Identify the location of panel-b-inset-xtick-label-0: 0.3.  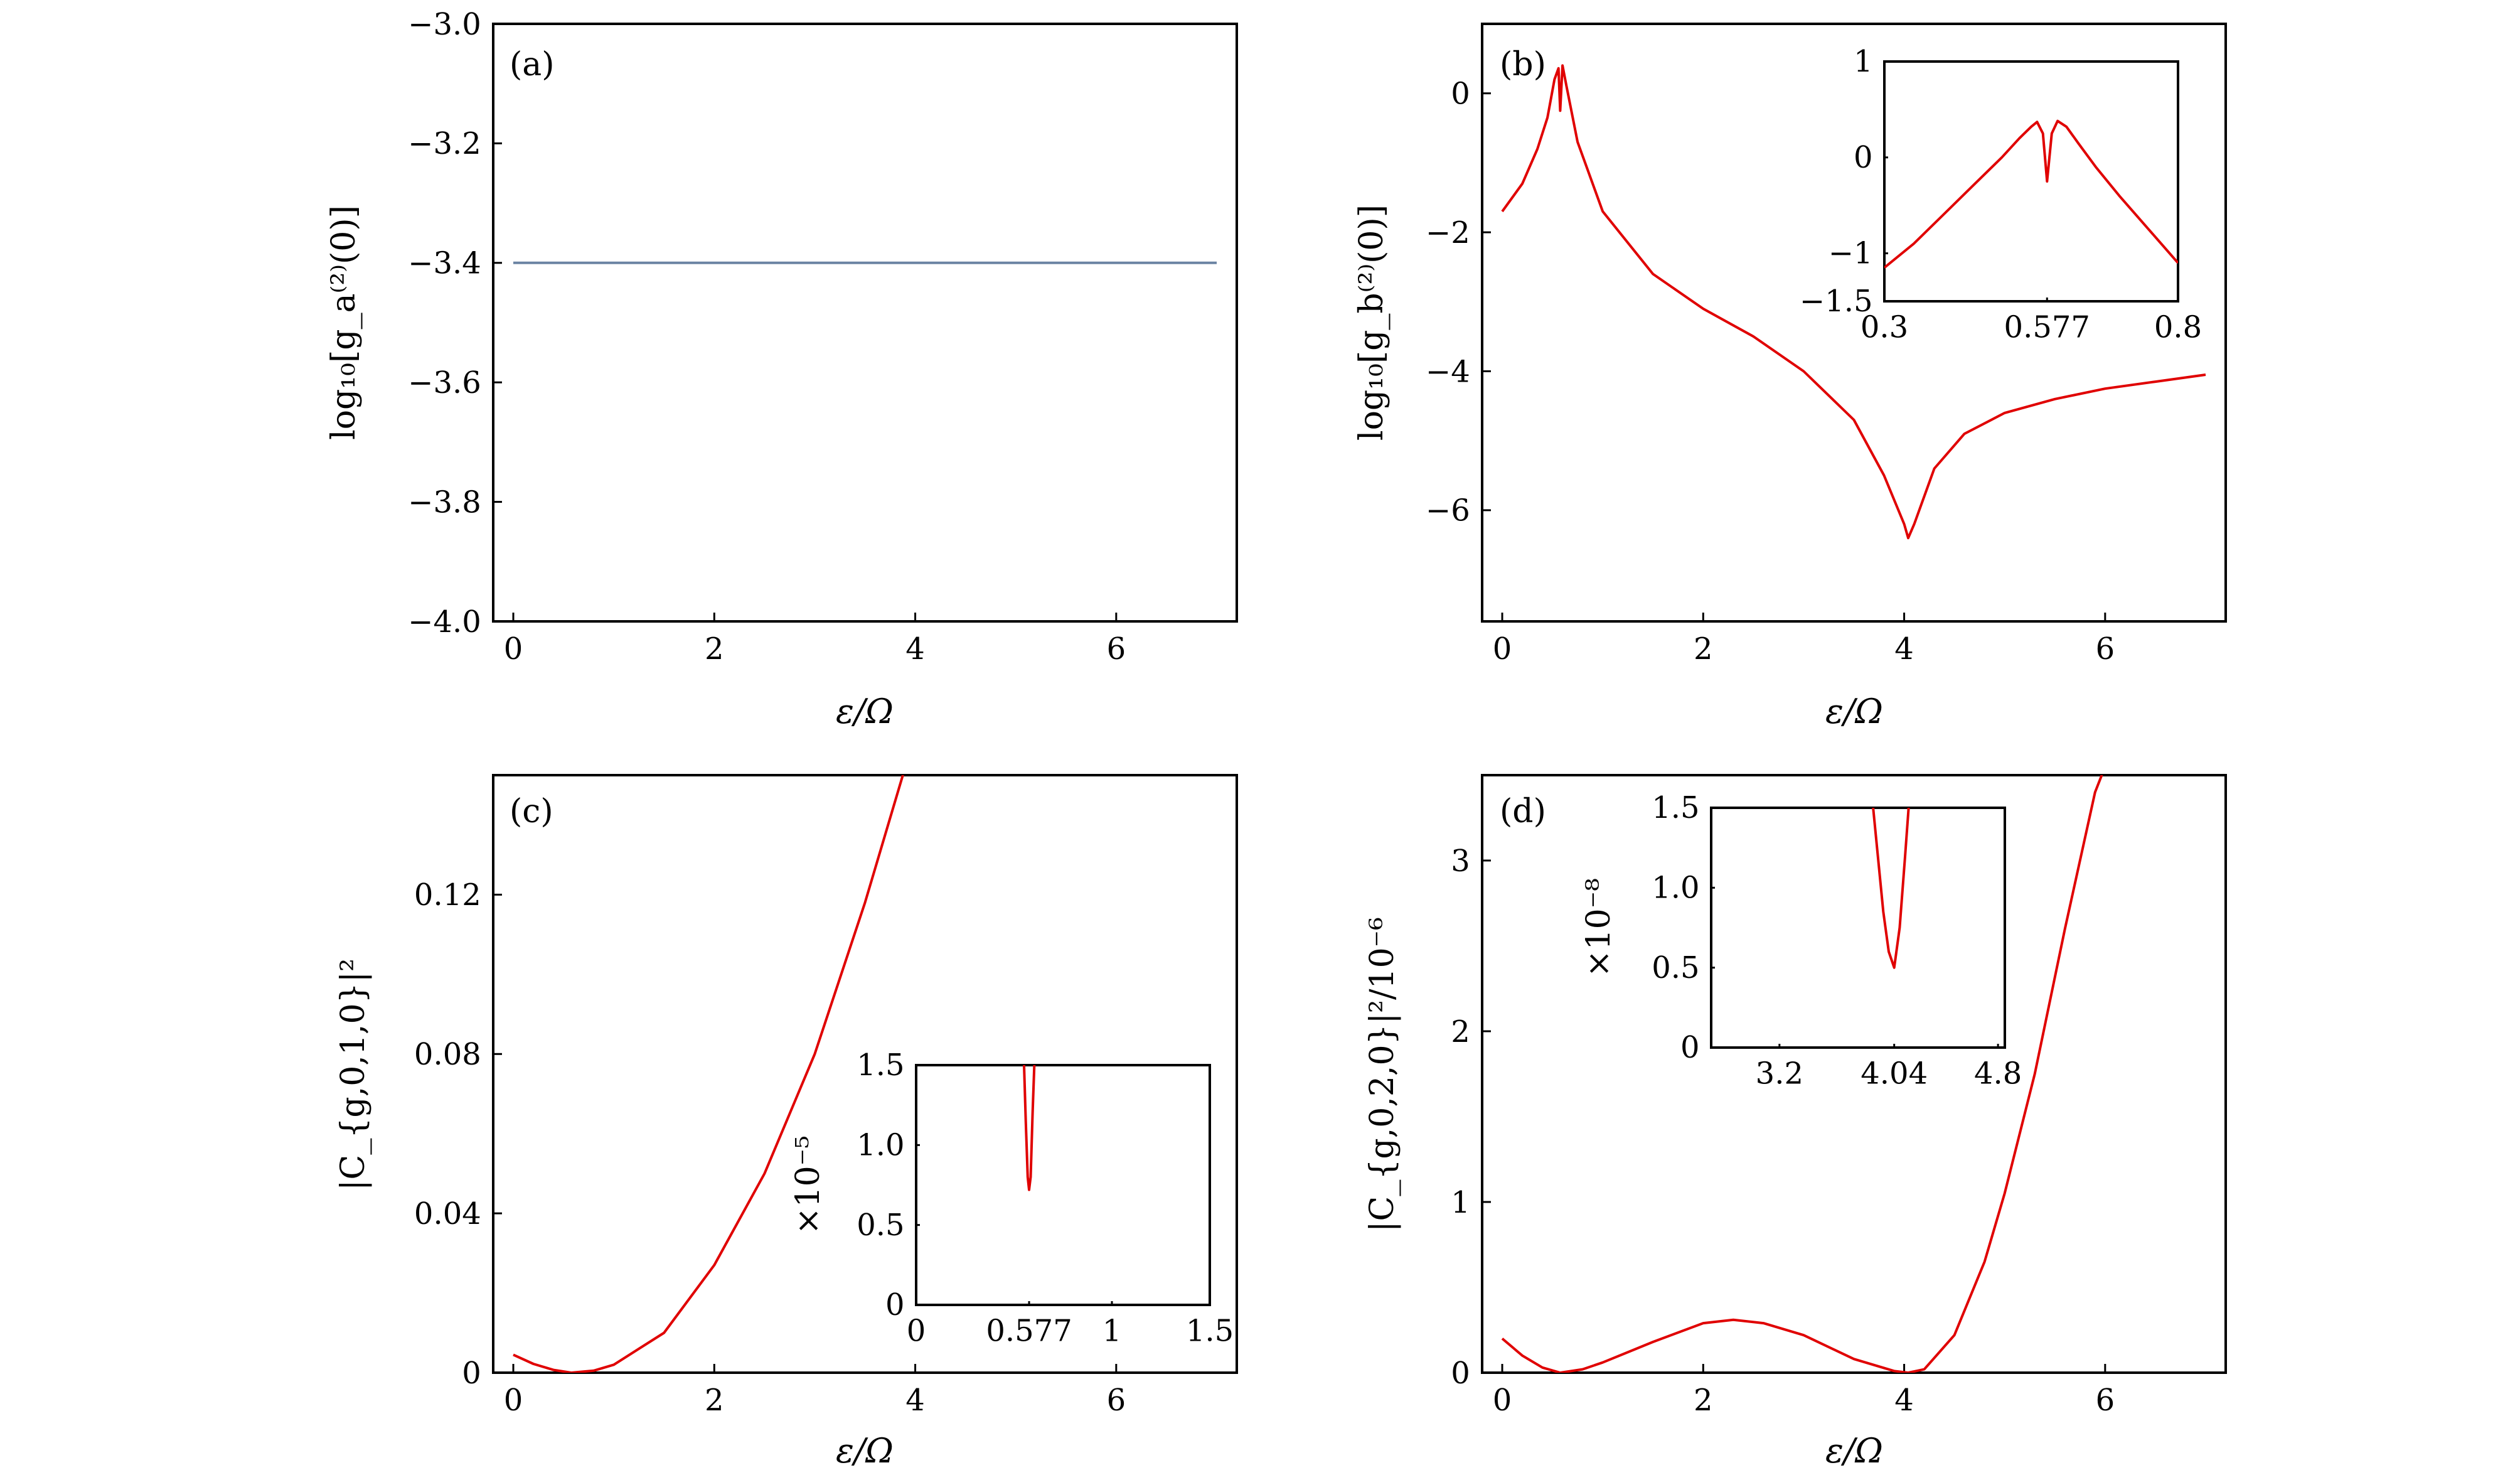
(1884, 327).